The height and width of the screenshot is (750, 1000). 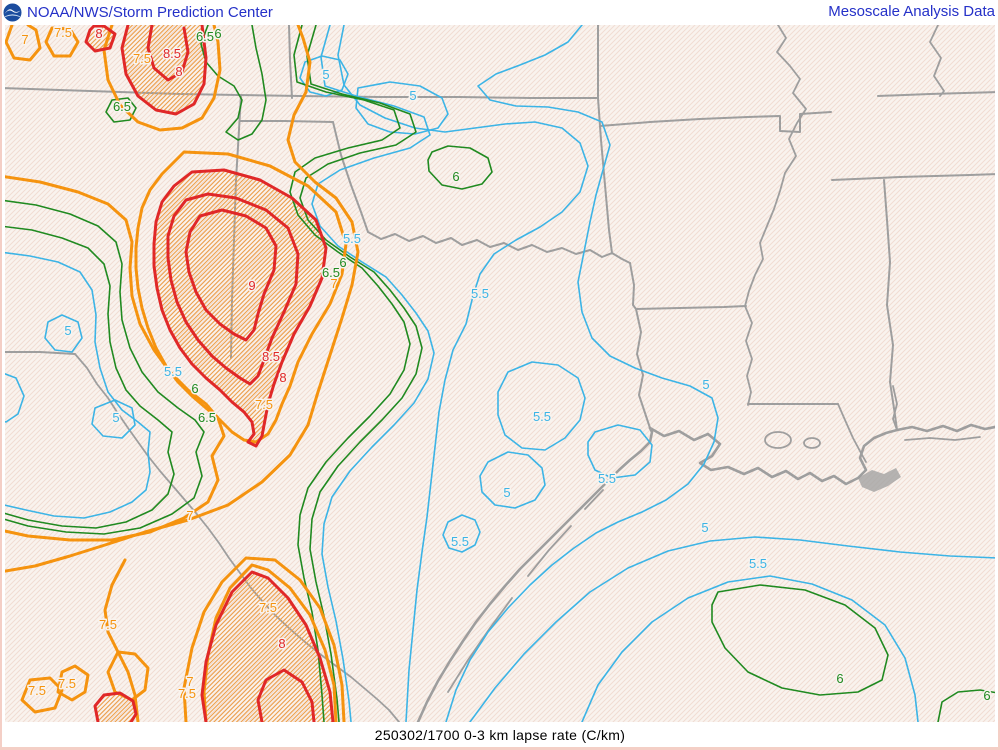 I want to click on hatch-region-small-nw, so click(x=100, y=38).